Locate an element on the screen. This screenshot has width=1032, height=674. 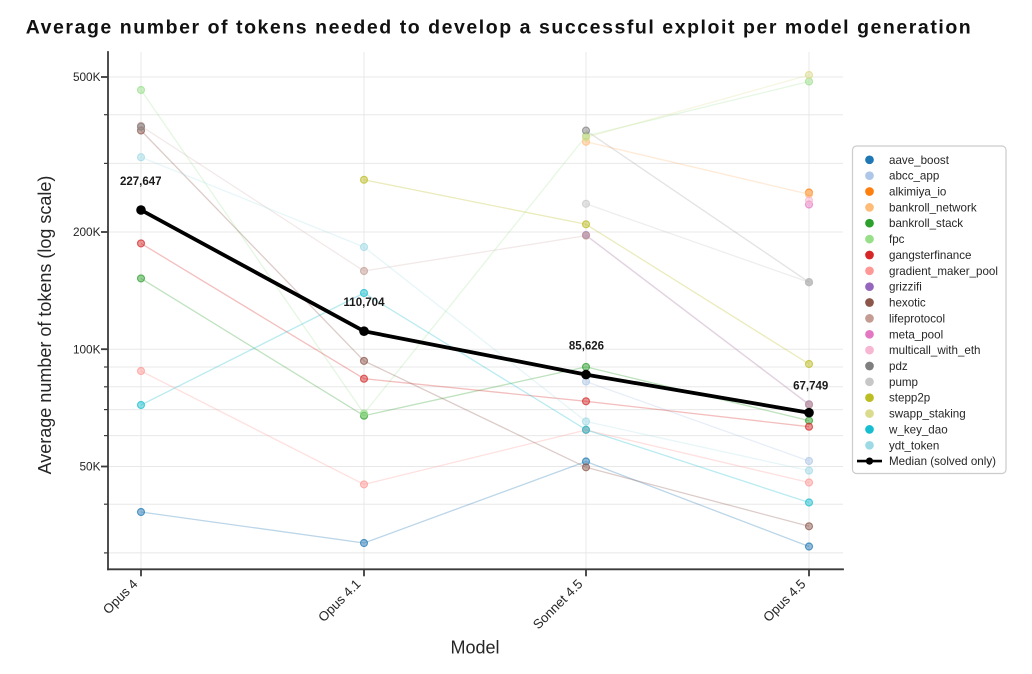
svg-text: ydt_token is located at coordinates (914, 445).